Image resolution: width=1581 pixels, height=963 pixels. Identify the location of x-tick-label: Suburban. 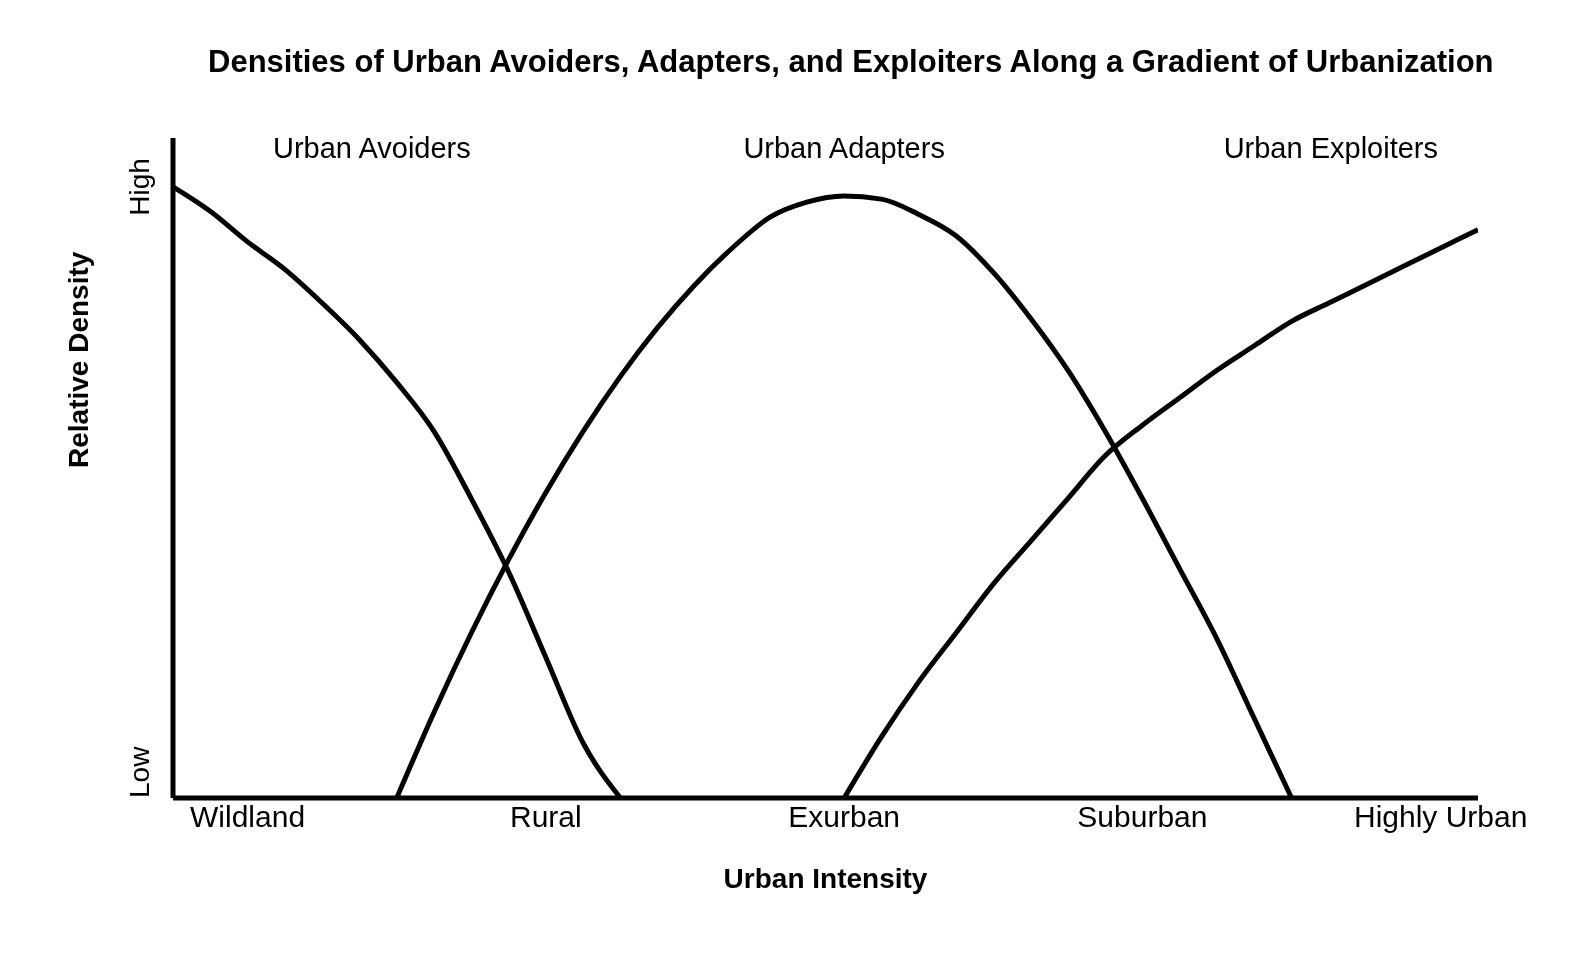
(1142, 817).